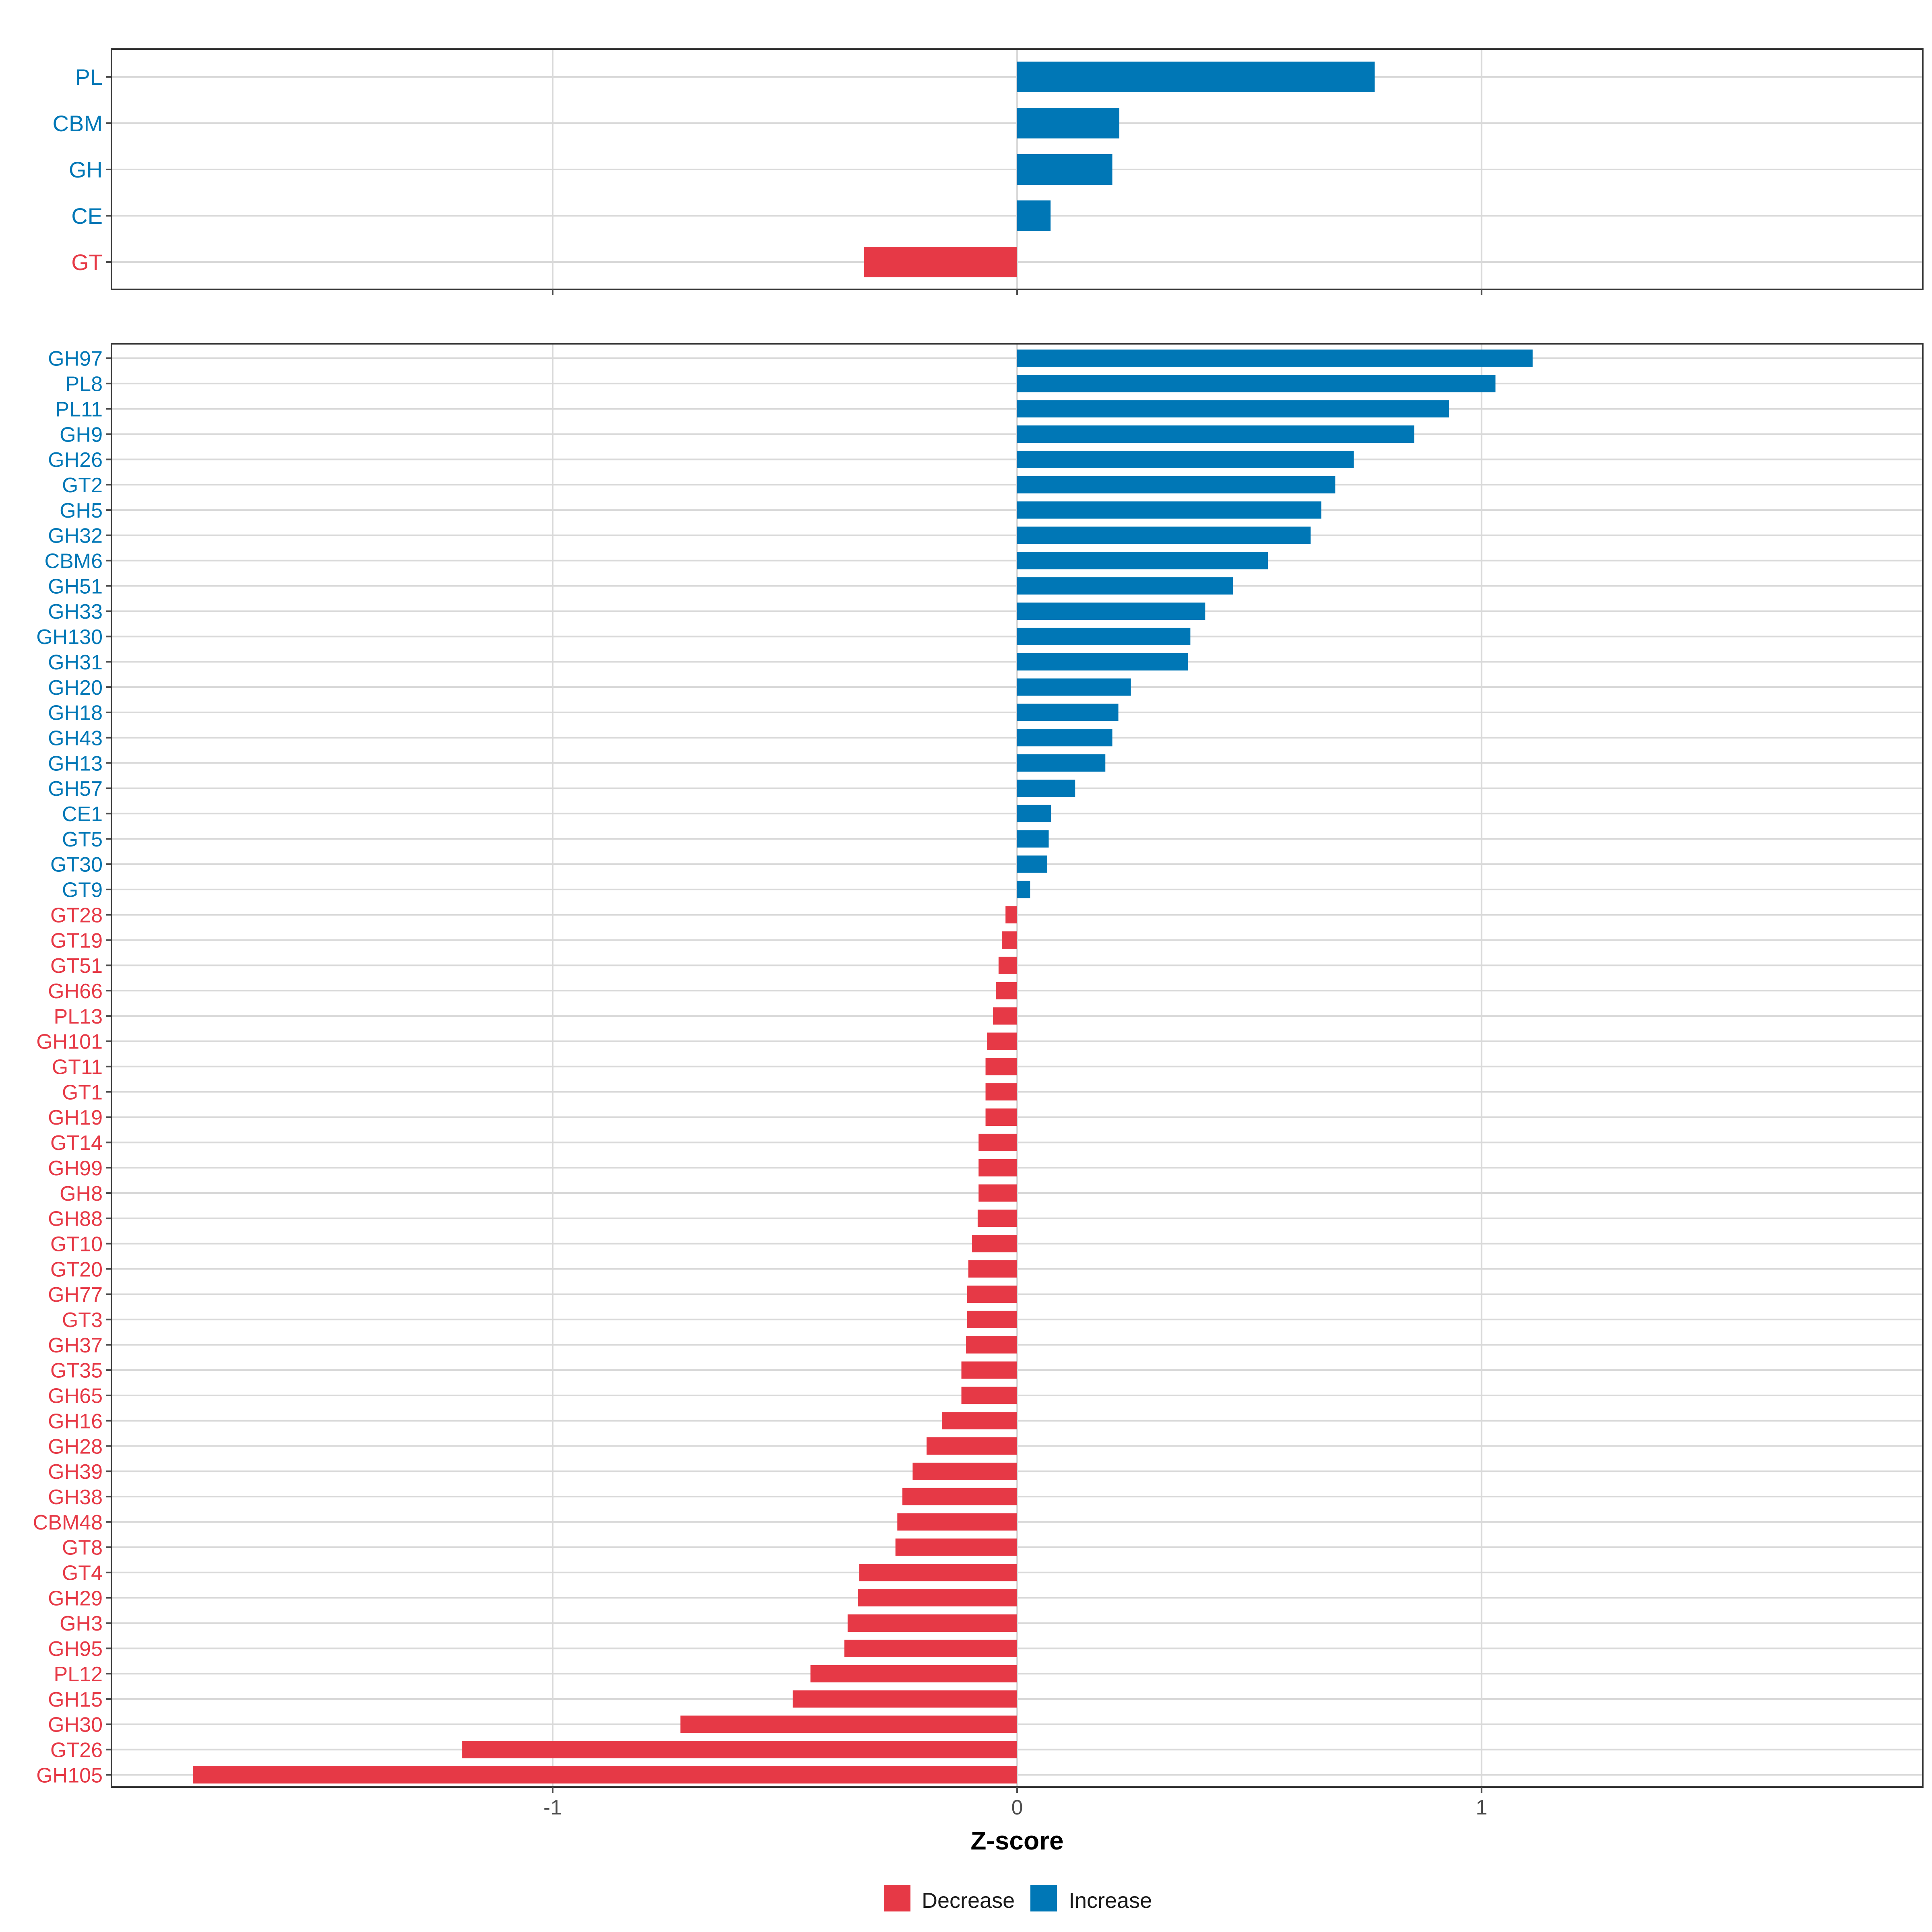 Image resolution: width=1932 pixels, height=1932 pixels. What do you see at coordinates (1016, 1840) in the screenshot?
I see `x-axis-title: Z-score` at bounding box center [1016, 1840].